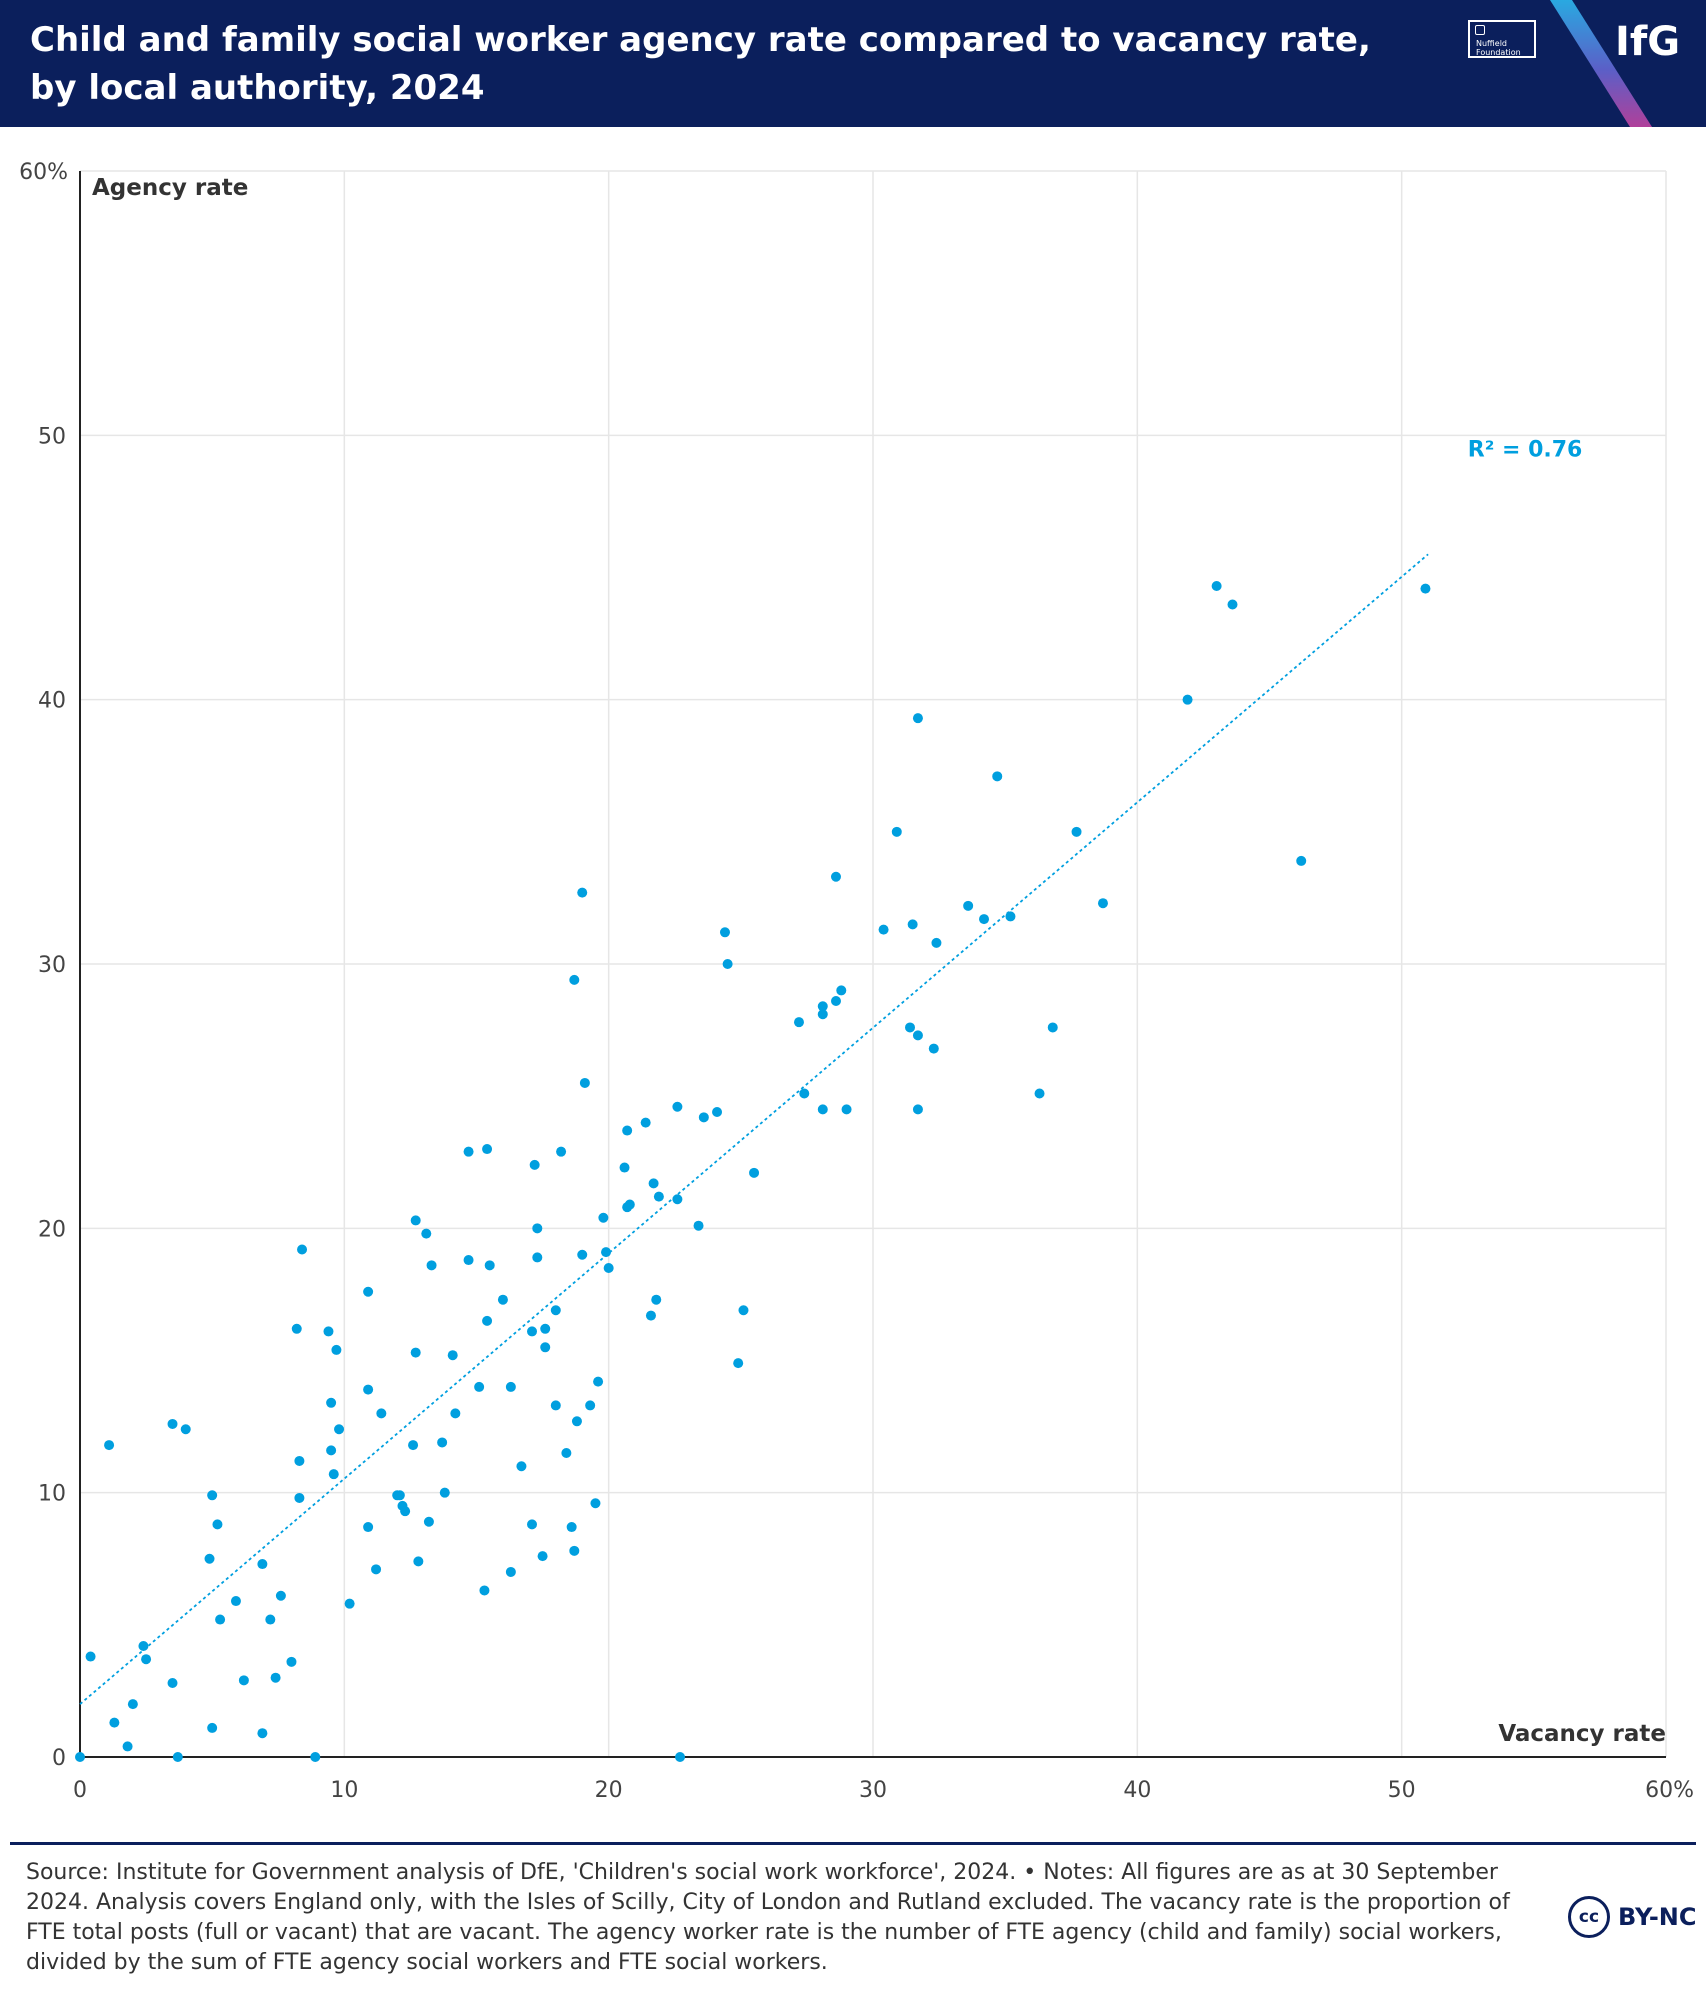  What do you see at coordinates (52, 1494) in the screenshot?
I see `y-tick-label: 10` at bounding box center [52, 1494].